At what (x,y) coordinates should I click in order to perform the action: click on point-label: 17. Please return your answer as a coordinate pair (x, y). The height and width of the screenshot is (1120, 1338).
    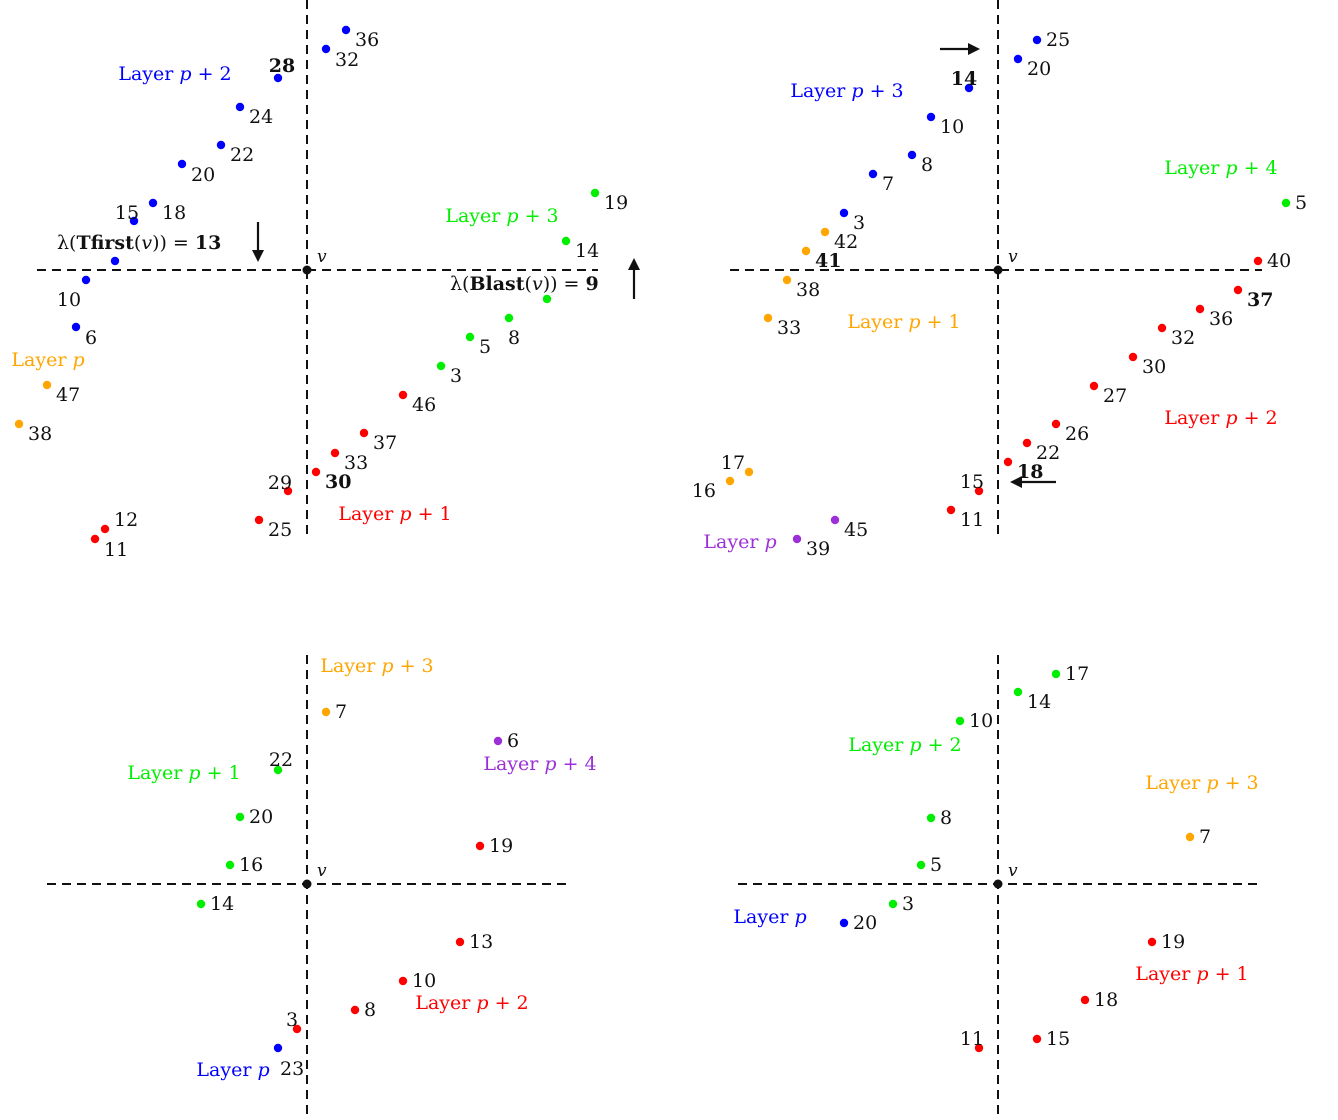
    Looking at the image, I should click on (733, 463).